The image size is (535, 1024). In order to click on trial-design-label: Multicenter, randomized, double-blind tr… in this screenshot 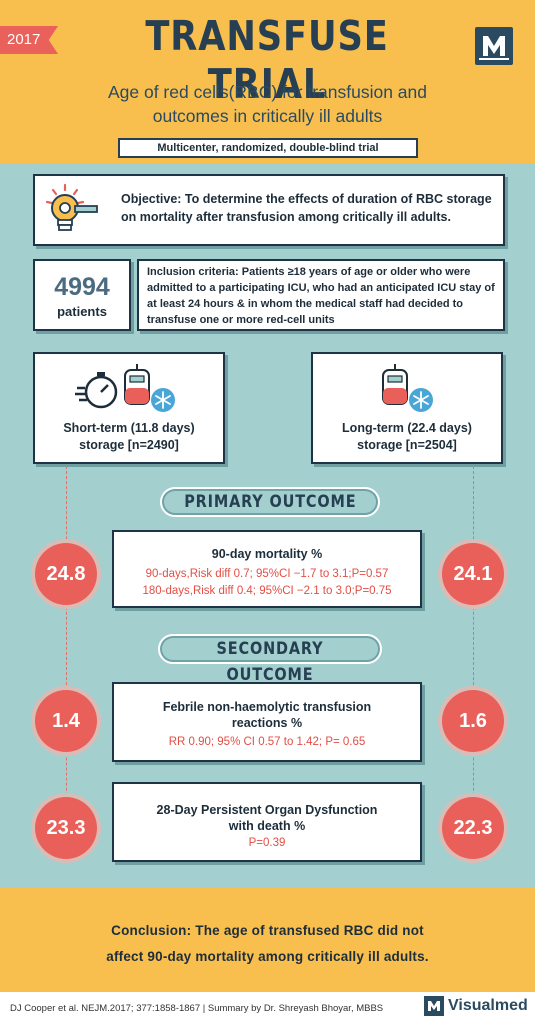, I will do `click(268, 148)`.